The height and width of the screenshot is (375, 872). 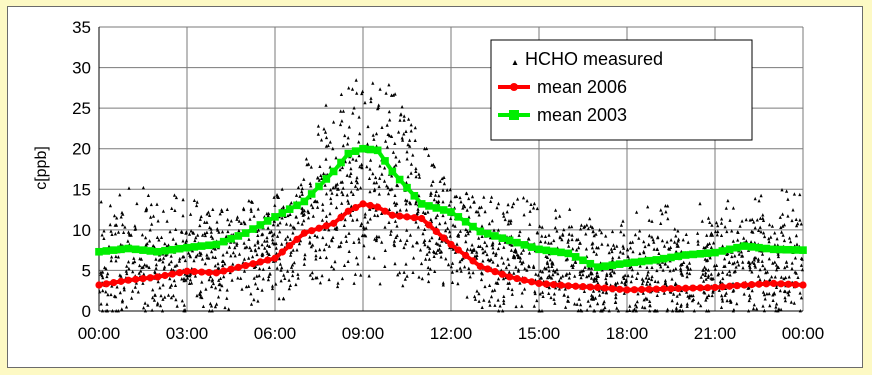 I want to click on x-tick-label: 21:00, so click(x=715, y=333).